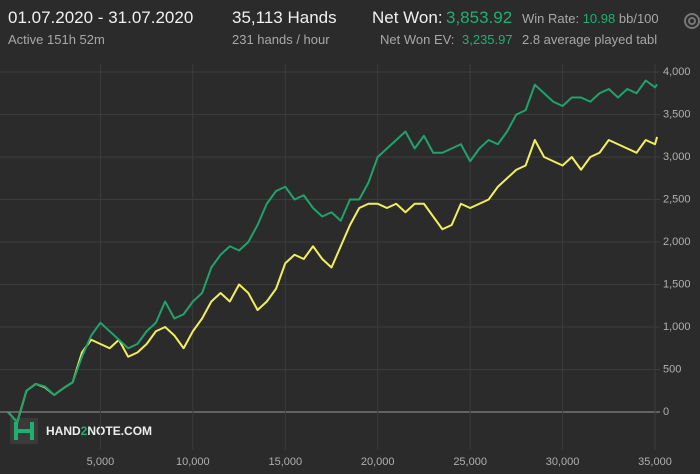 This screenshot has width=700, height=474. I want to click on x-tick-label: 5,000, so click(101, 462).